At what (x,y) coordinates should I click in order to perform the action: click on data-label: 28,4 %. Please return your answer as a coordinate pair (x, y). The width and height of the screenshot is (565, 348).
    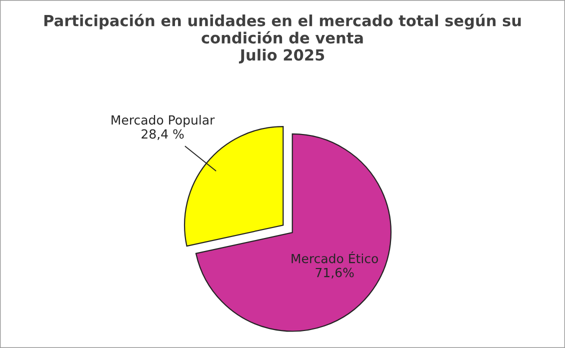
    Looking at the image, I should click on (163, 134).